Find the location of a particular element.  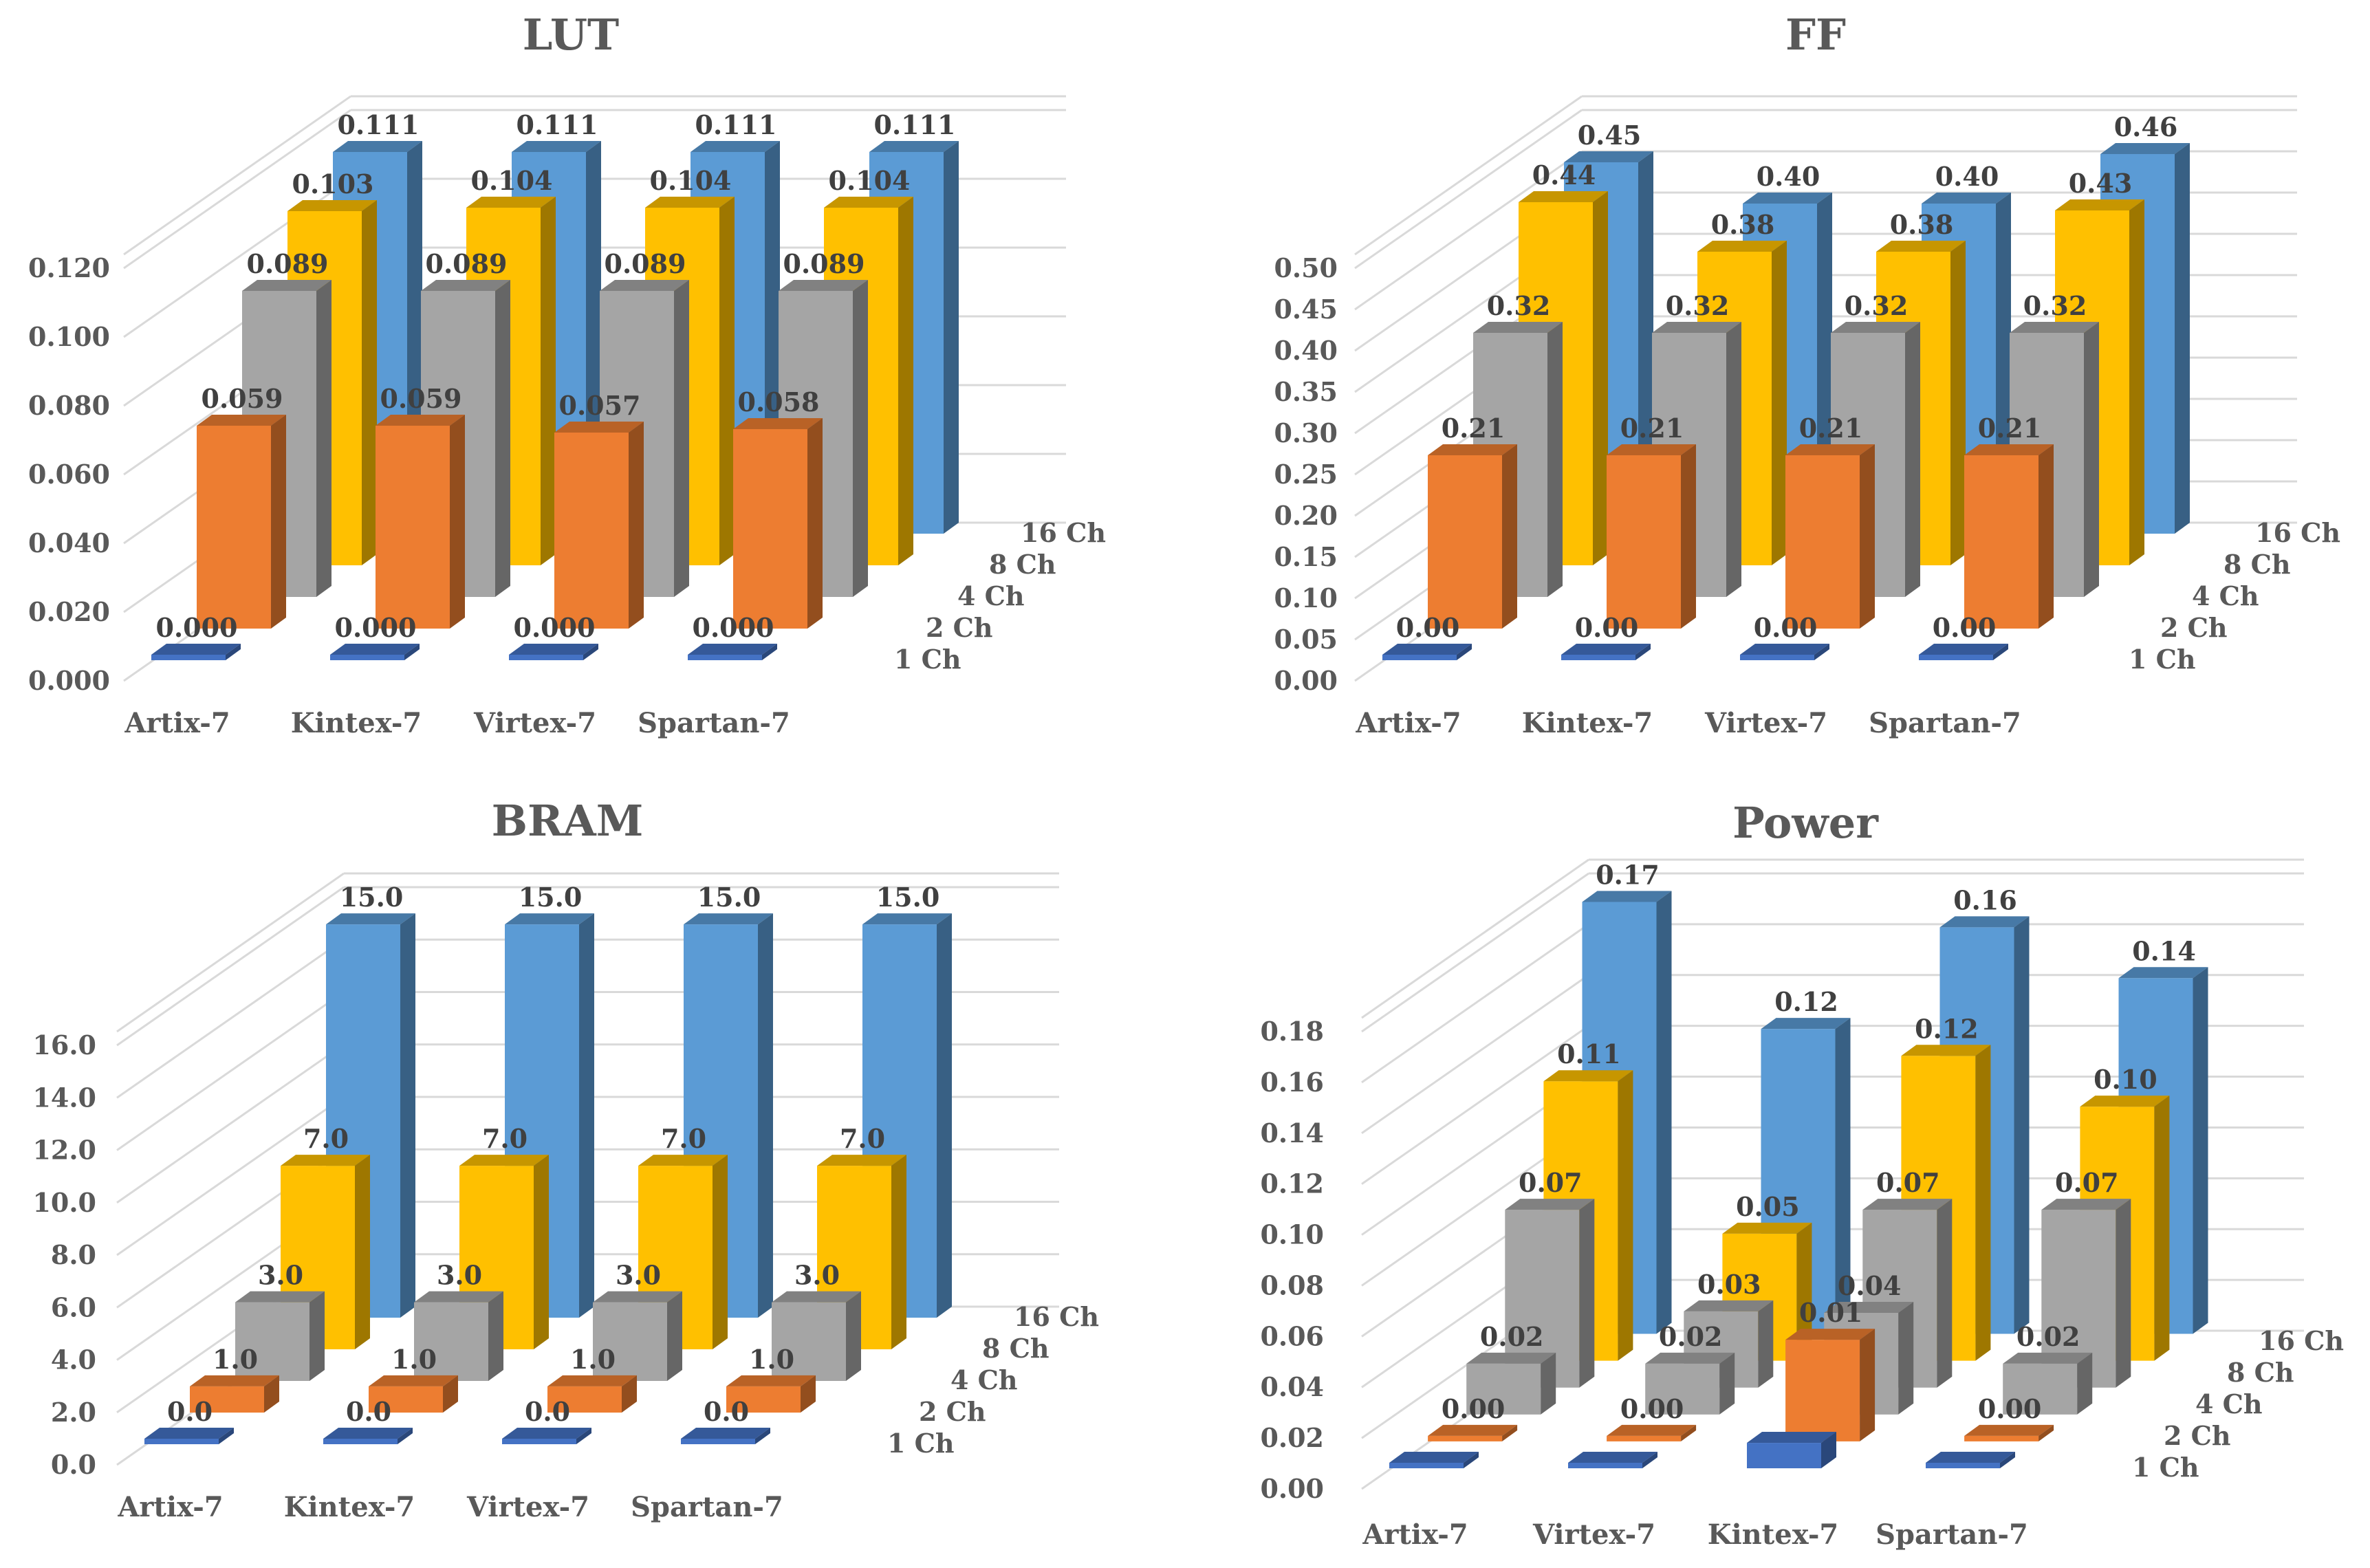

y-tick-label: 0.18 is located at coordinates (1292, 1032).